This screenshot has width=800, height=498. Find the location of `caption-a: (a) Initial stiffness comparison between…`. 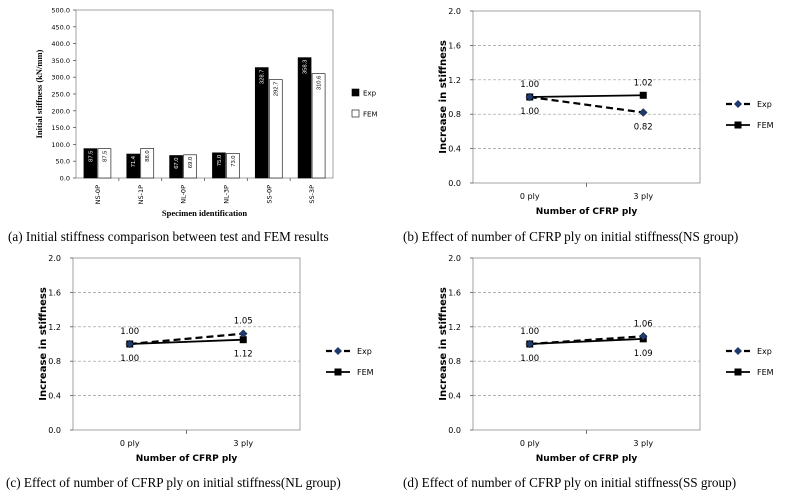

caption-a: (a) Initial stiffness comparison between… is located at coordinates (168, 236).